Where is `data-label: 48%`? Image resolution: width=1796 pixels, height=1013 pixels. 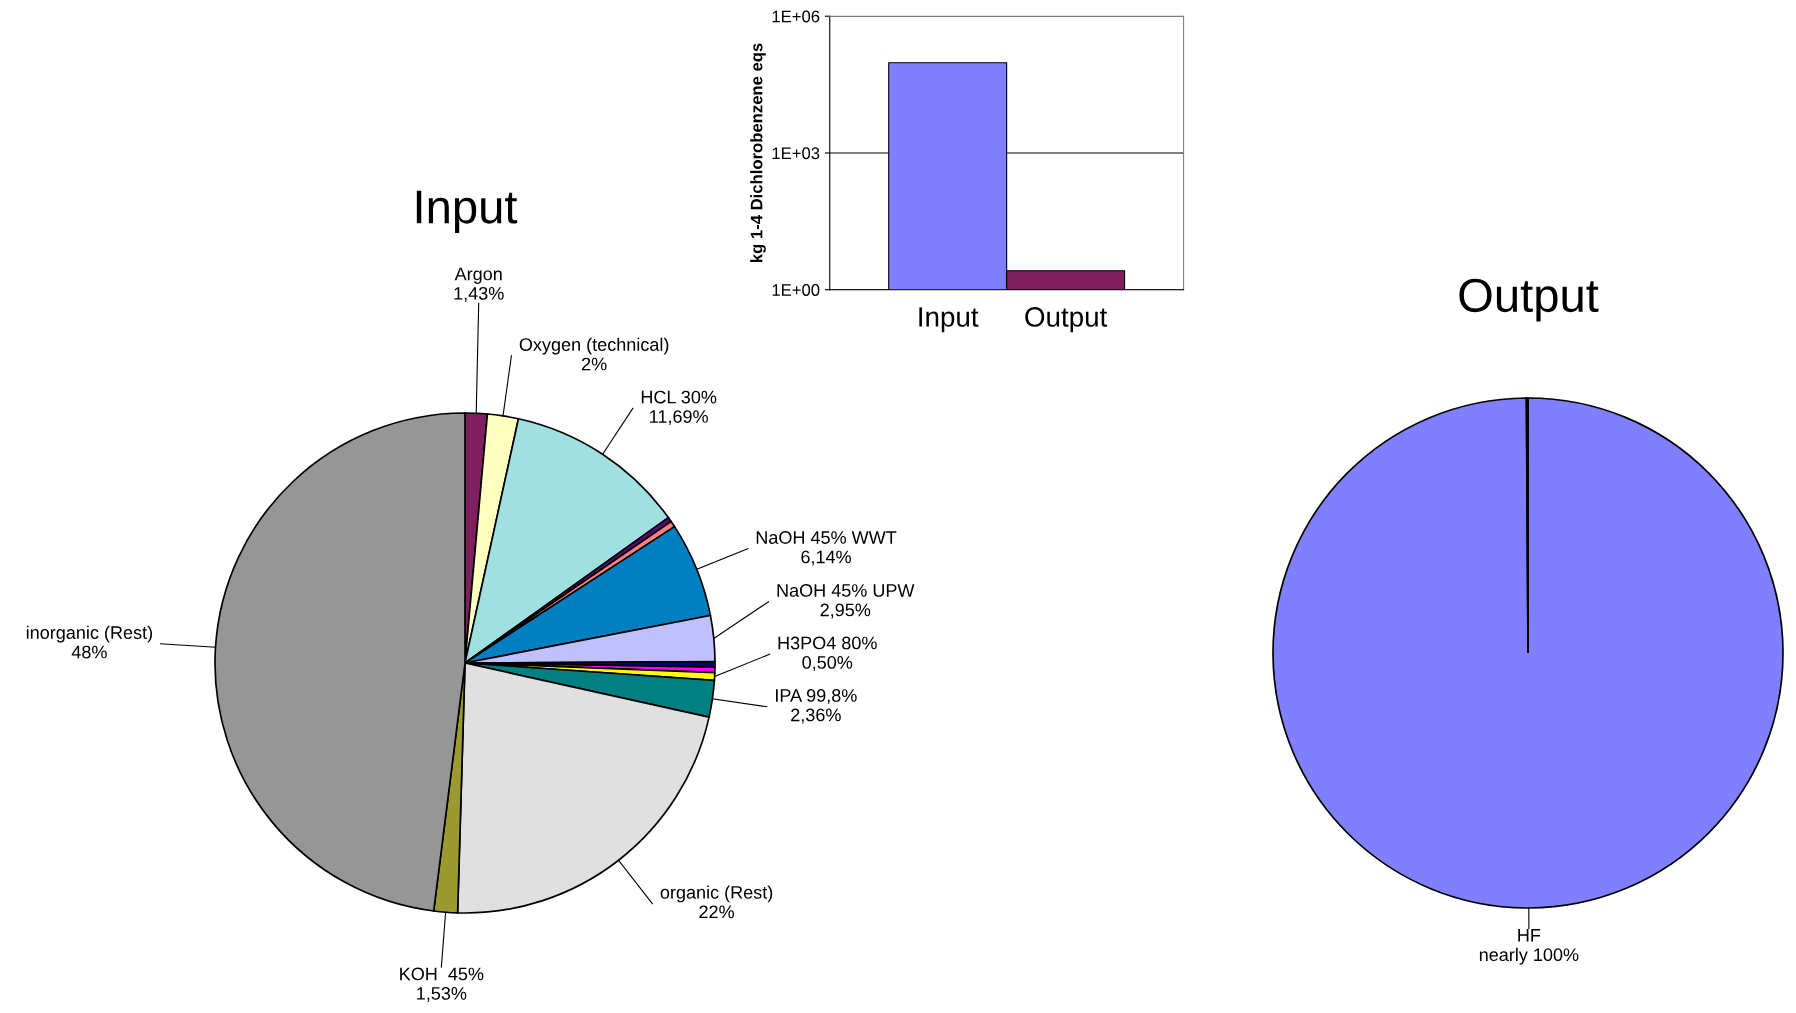 data-label: 48% is located at coordinates (89, 652).